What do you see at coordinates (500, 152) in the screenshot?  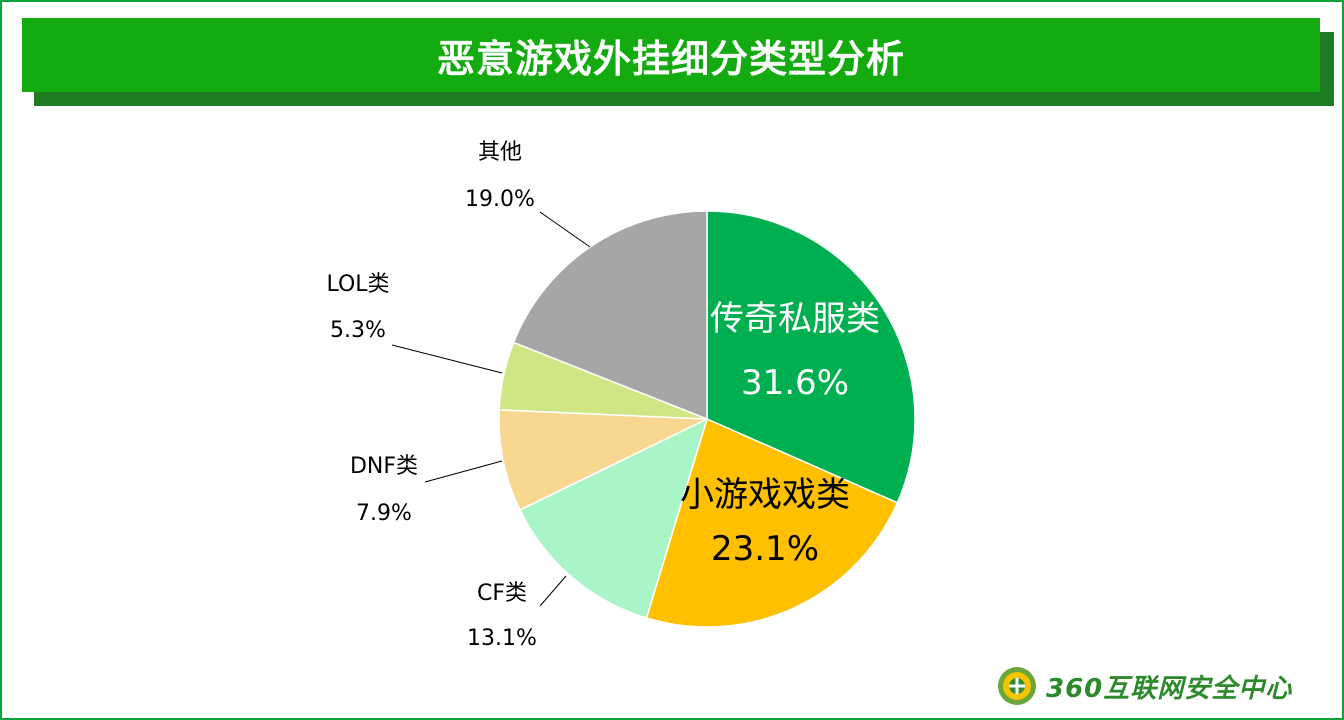 I see `slice-label-6: 其他` at bounding box center [500, 152].